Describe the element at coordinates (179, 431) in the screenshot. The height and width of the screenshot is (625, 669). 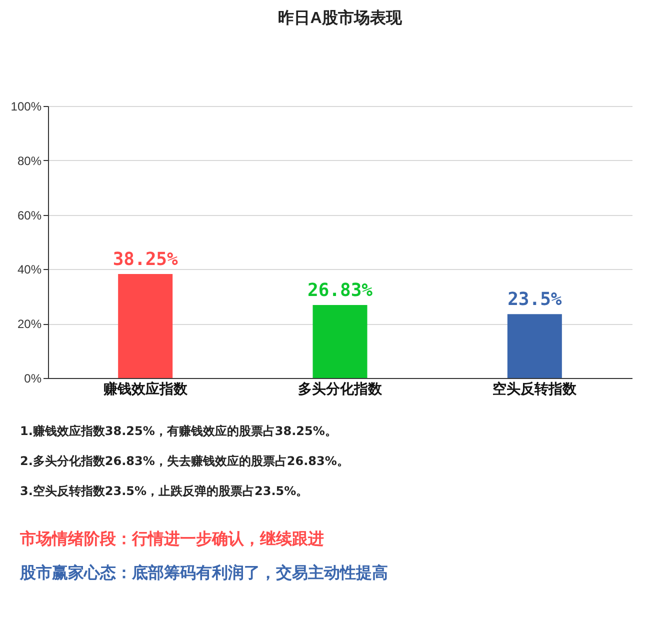
I see `text: 1.赚钱效应指数38.25%，有赚钱效应的股票占38.25%。` at that location.